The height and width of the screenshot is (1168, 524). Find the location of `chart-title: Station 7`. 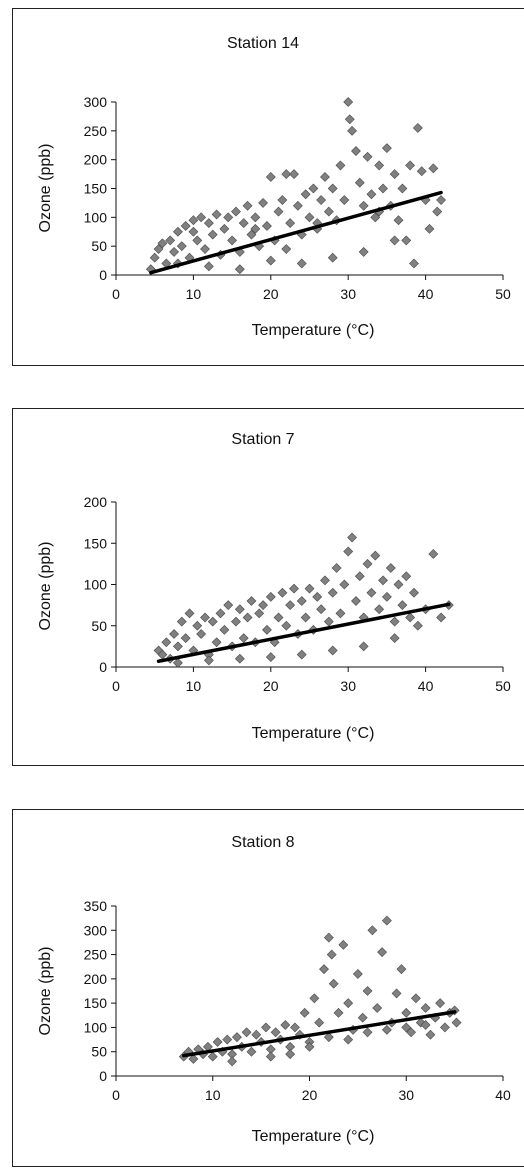

chart-title: Station 7 is located at coordinates (263, 439).